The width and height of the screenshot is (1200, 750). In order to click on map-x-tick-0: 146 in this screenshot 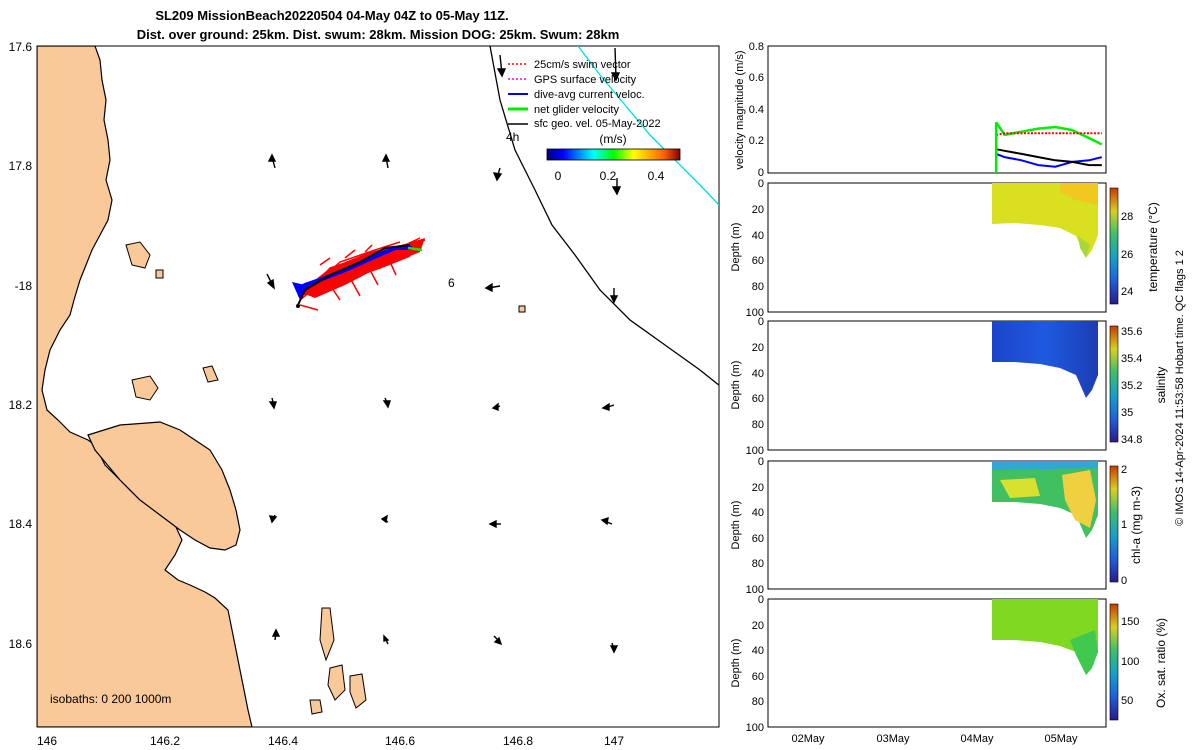, I will do `click(47, 741)`.